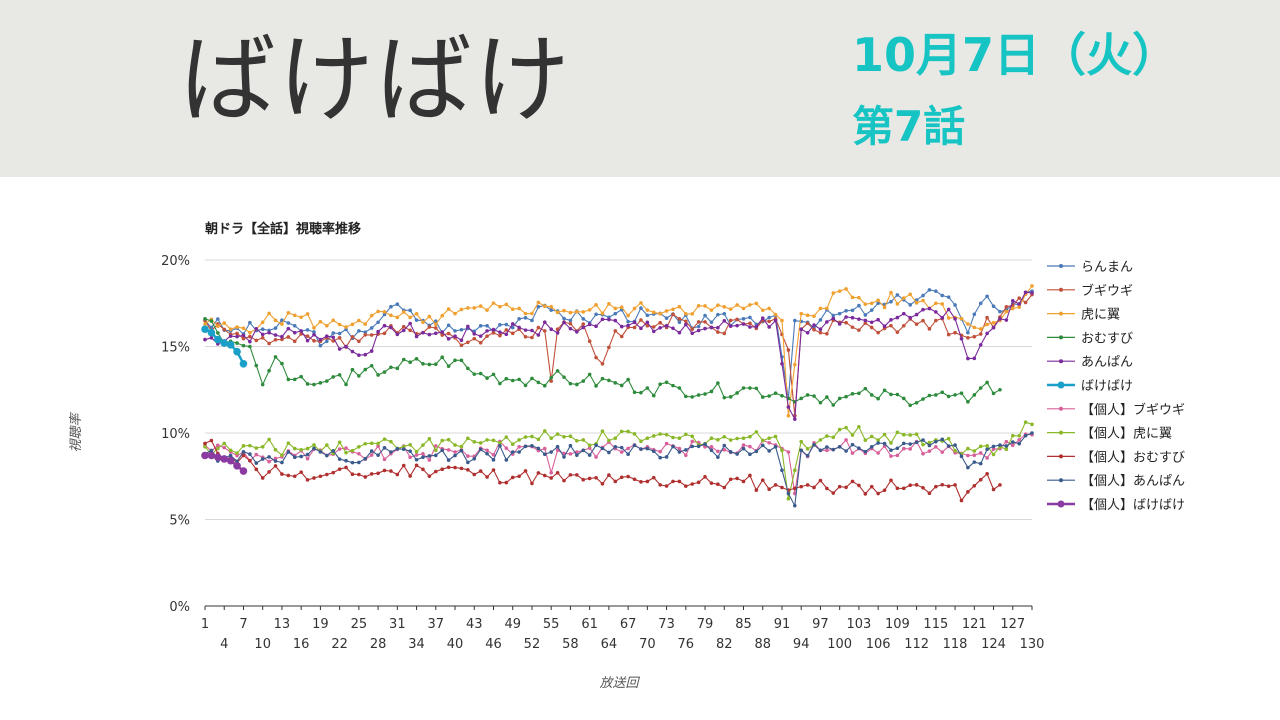  I want to click on legend-item: 【個人】虎に翼, so click(1109, 434).